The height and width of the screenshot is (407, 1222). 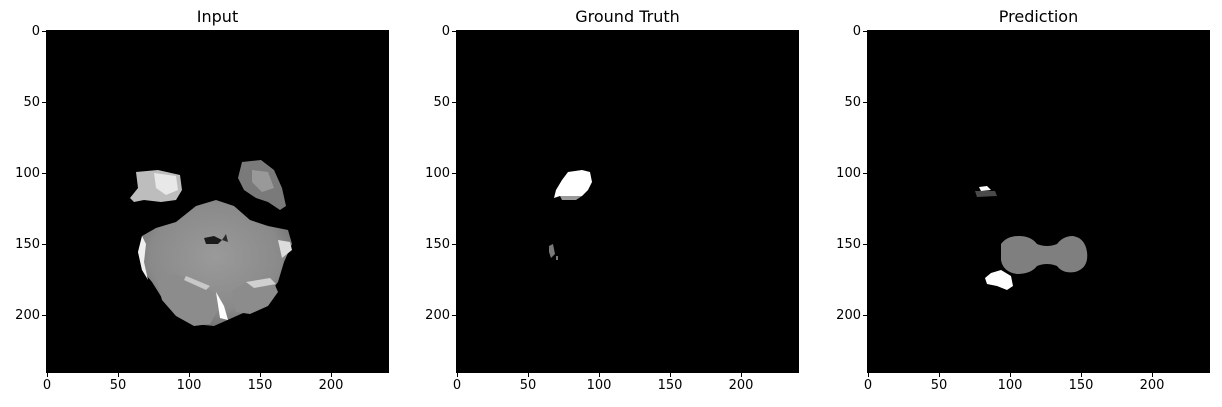 What do you see at coordinates (211, 243) in the screenshot?
I see `ct-scan-graphic` at bounding box center [211, 243].